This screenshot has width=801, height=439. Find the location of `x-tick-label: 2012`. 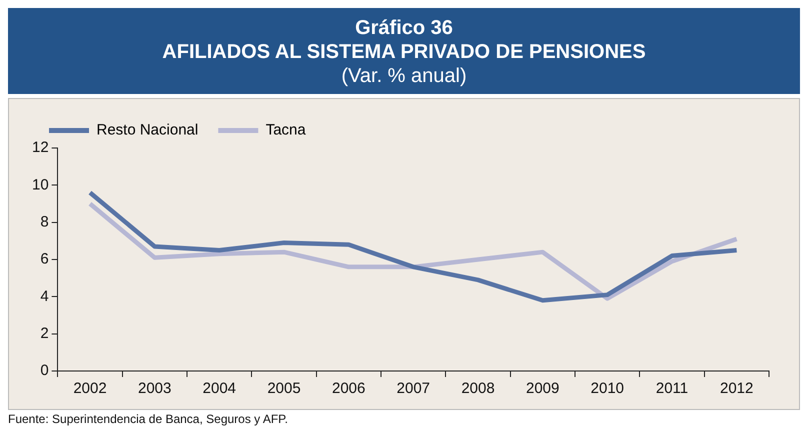

x-tick-label: 2012 is located at coordinates (737, 389).